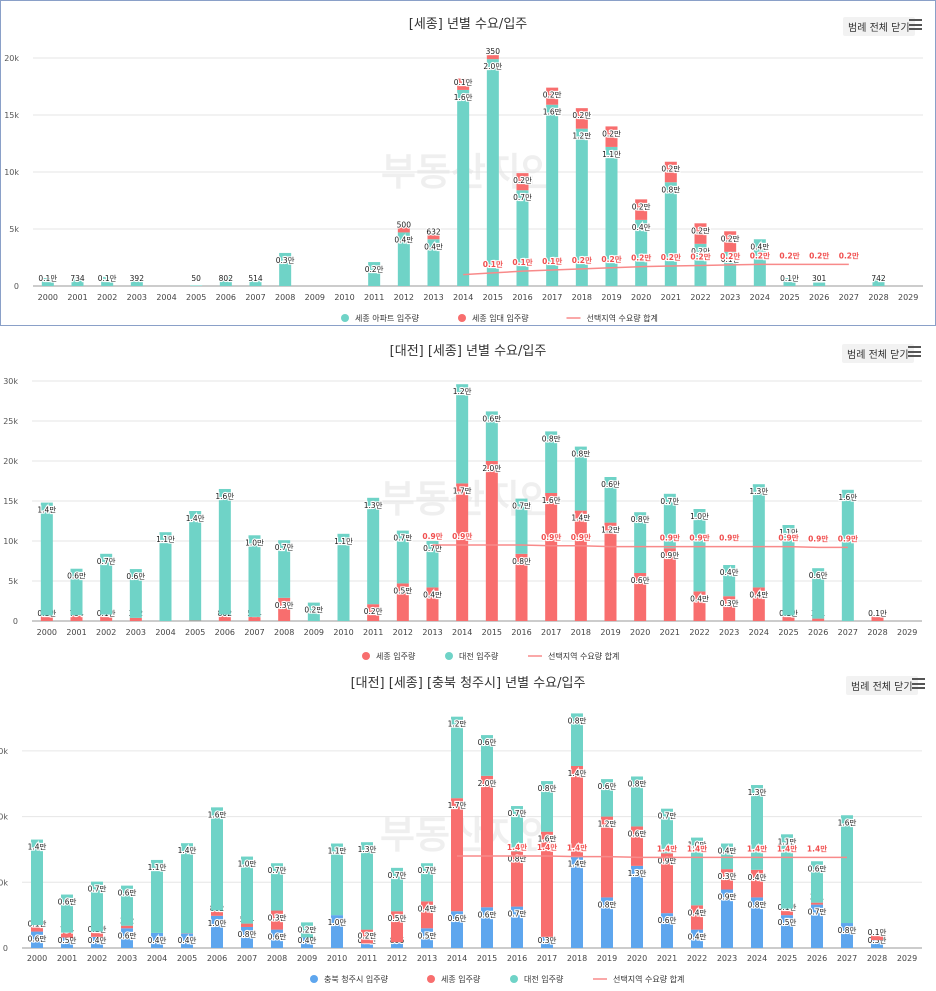  What do you see at coordinates (877, 958) in the screenshot?
I see `x-tick-label: 2028` at bounding box center [877, 958].